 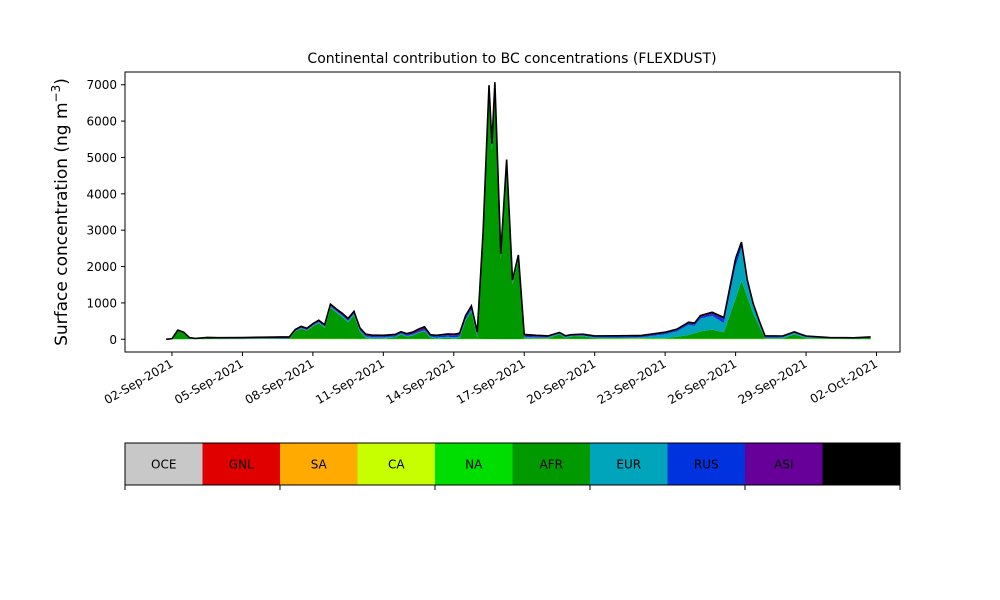 I want to click on legend-swatch-rus, so click(x=706, y=464).